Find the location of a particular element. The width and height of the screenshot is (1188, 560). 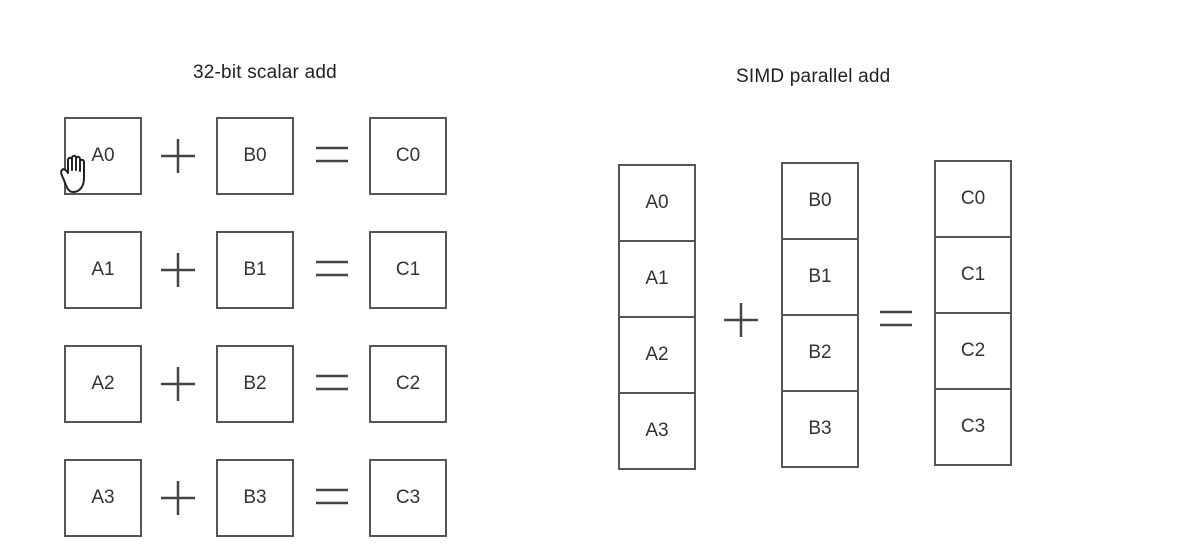

simd-a1-cell: A1 is located at coordinates (657, 279).